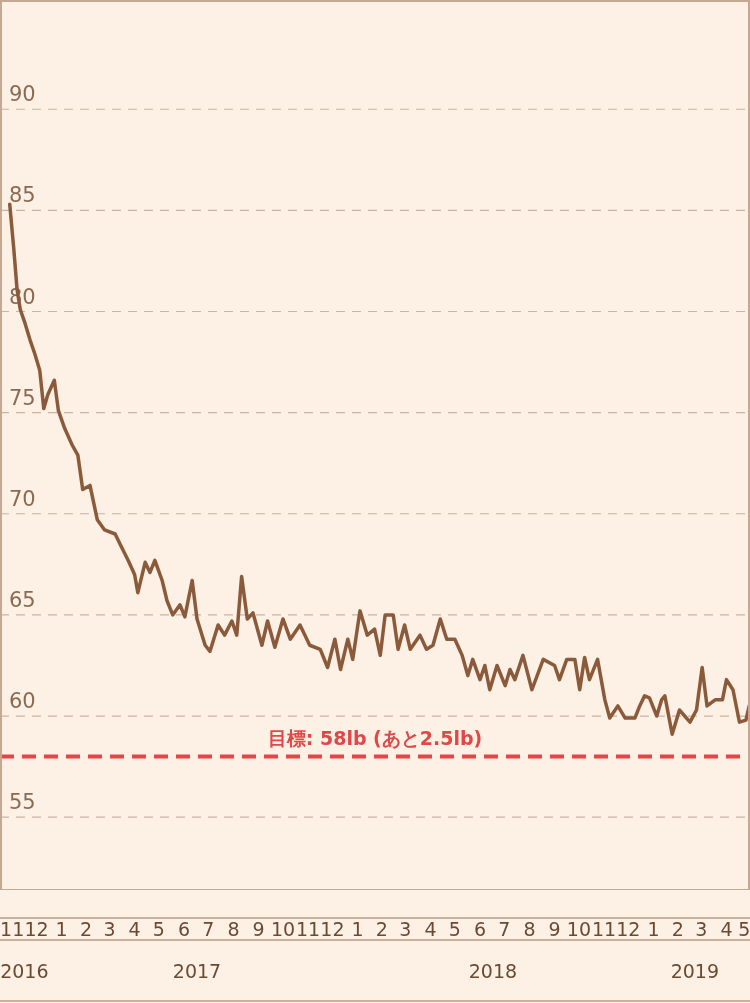  I want to click on x2-tick-label: 2018, so click(493, 971).